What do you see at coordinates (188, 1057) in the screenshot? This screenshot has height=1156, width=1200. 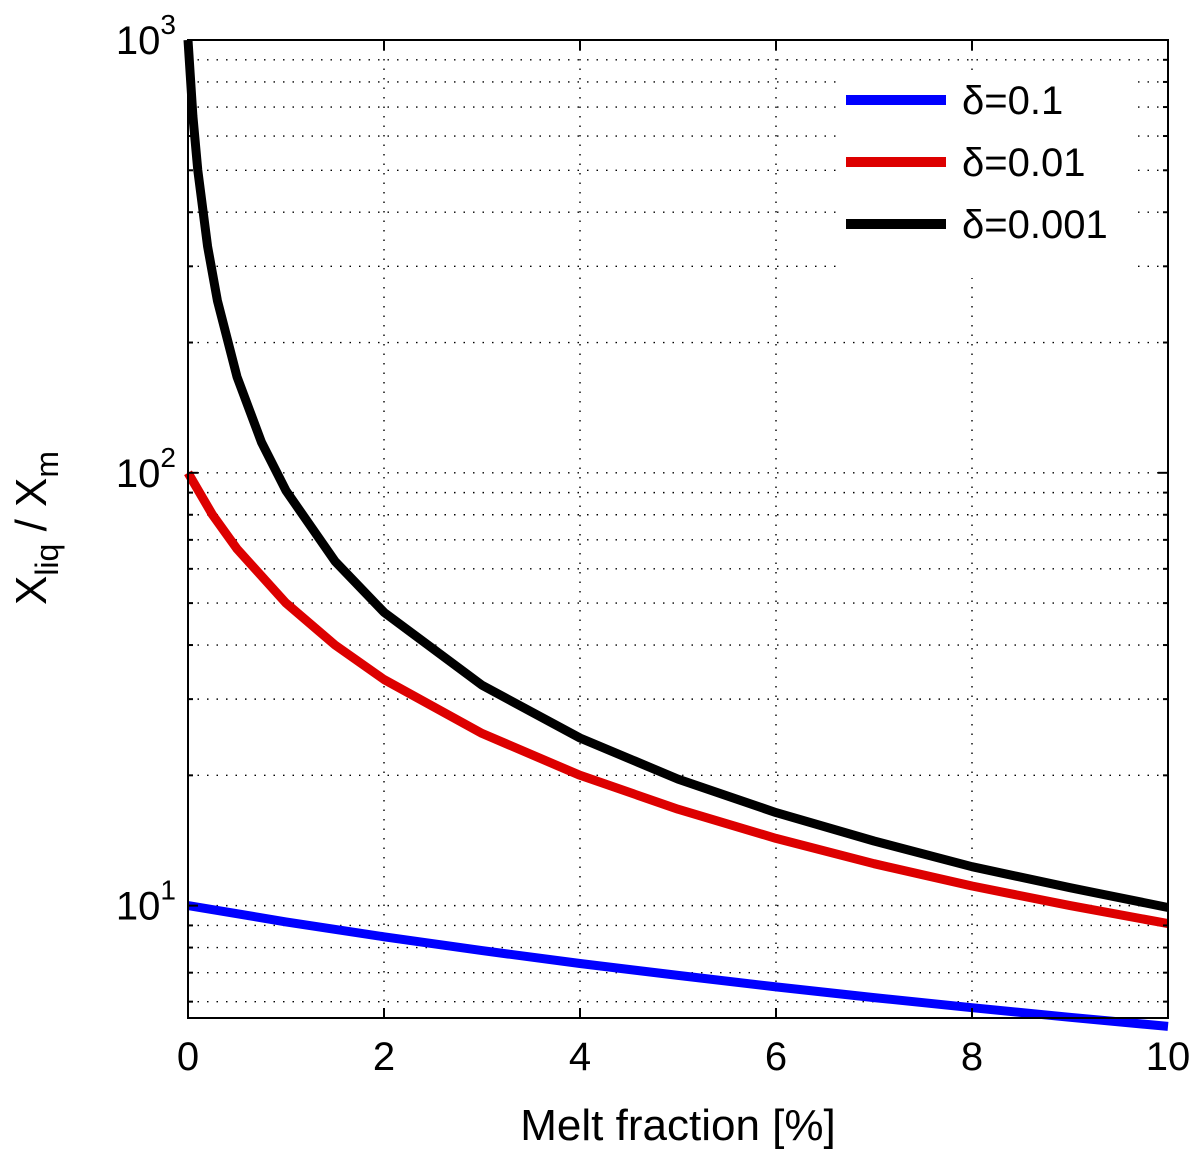 I see `x-tick-label: 0` at bounding box center [188, 1057].